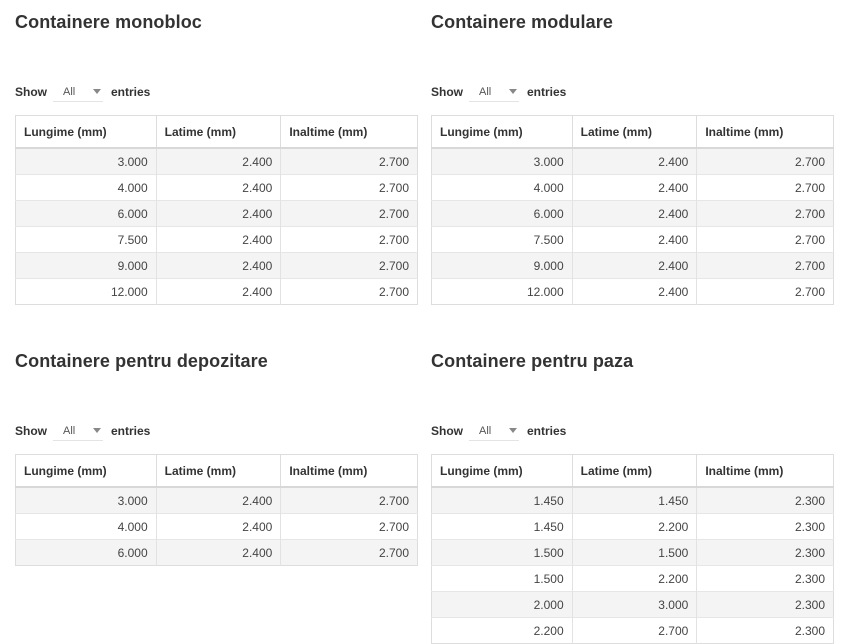 The image size is (850, 644). What do you see at coordinates (632, 604) in the screenshot?
I see `table-row: 2.000 3.000 2.300` at bounding box center [632, 604].